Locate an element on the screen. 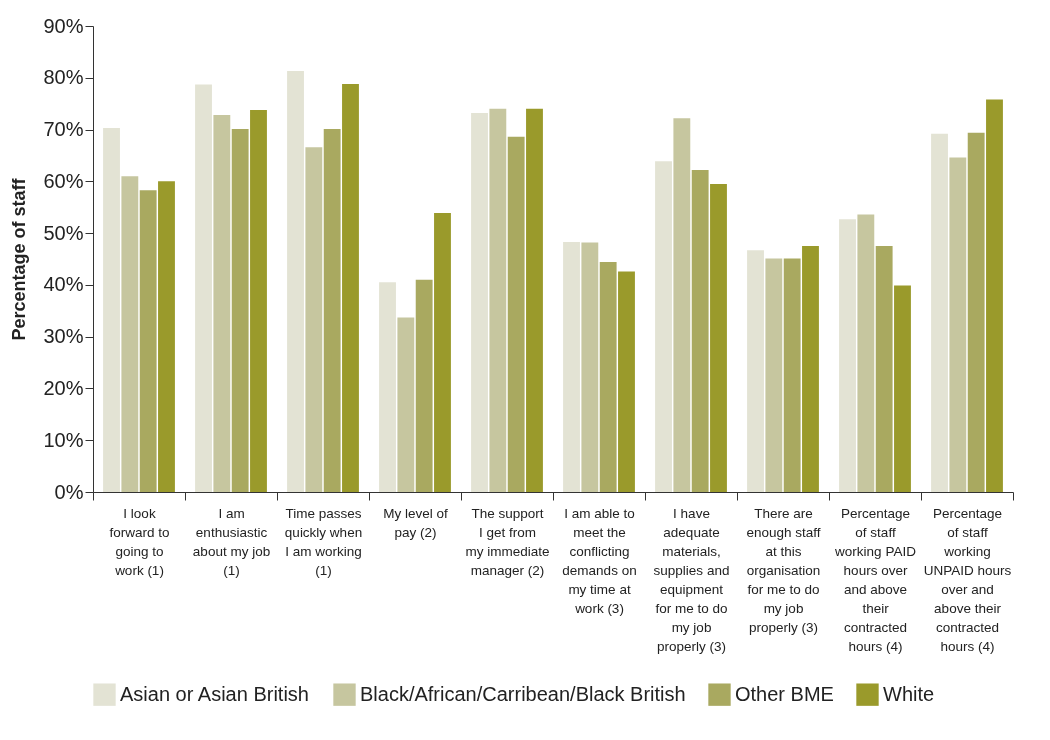 This screenshot has width=1050, height=740. y-tick-label: 0% is located at coordinates (69, 491).